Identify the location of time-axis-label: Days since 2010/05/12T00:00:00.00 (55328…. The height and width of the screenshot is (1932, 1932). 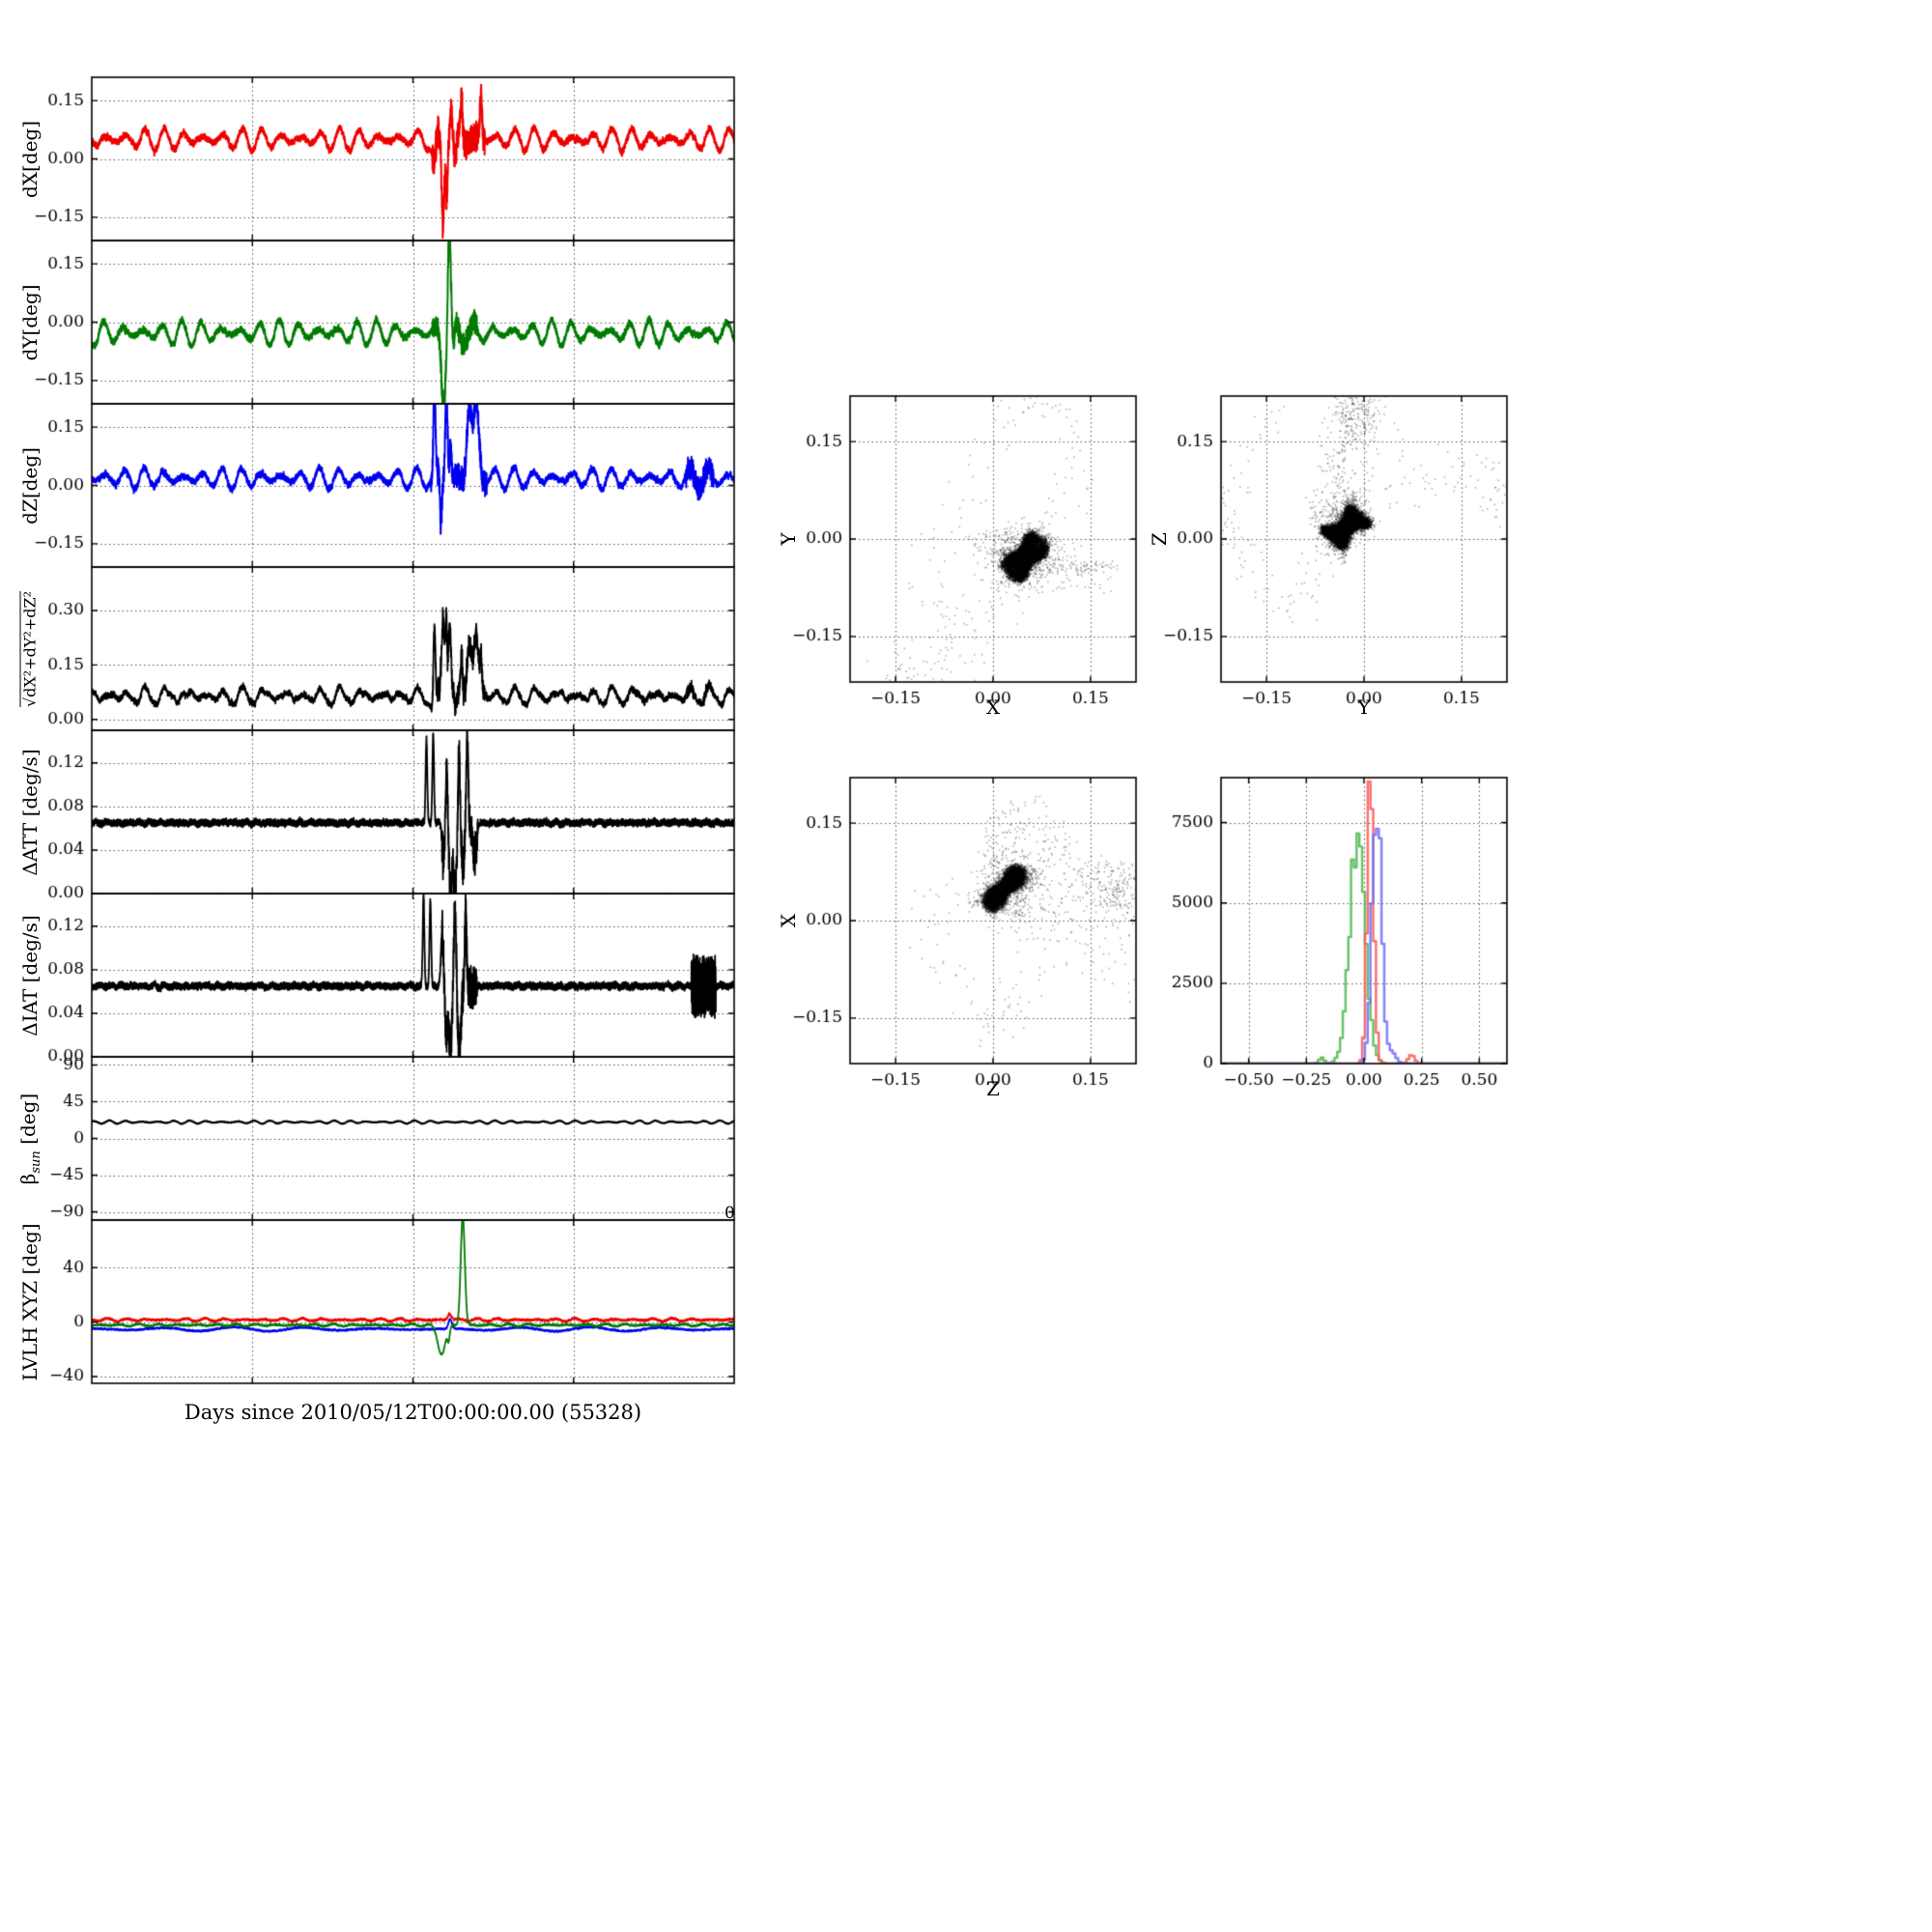
(413, 1412).